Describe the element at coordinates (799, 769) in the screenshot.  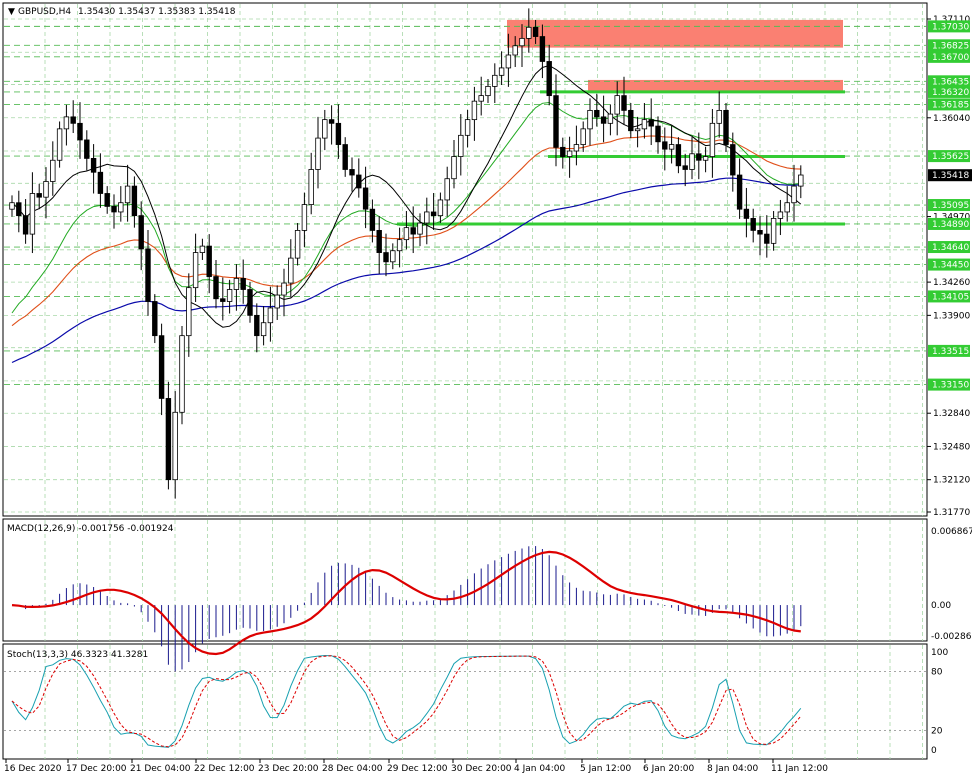
I see `time-label: 11 Jan 12:00` at that location.